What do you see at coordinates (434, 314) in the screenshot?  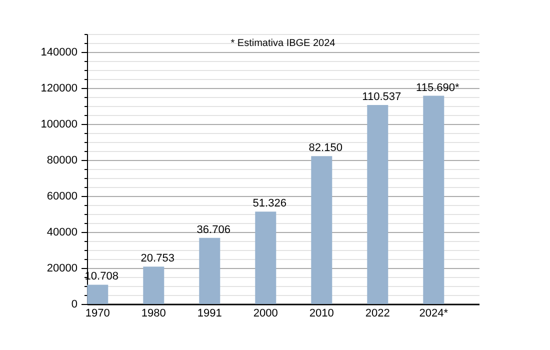 I see `x-tick-label: 2024*` at bounding box center [434, 314].